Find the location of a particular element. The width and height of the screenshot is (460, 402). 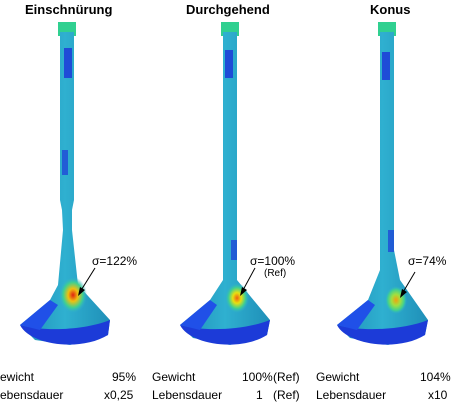

stress-label-konus: σ=74% is located at coordinates (427, 261).